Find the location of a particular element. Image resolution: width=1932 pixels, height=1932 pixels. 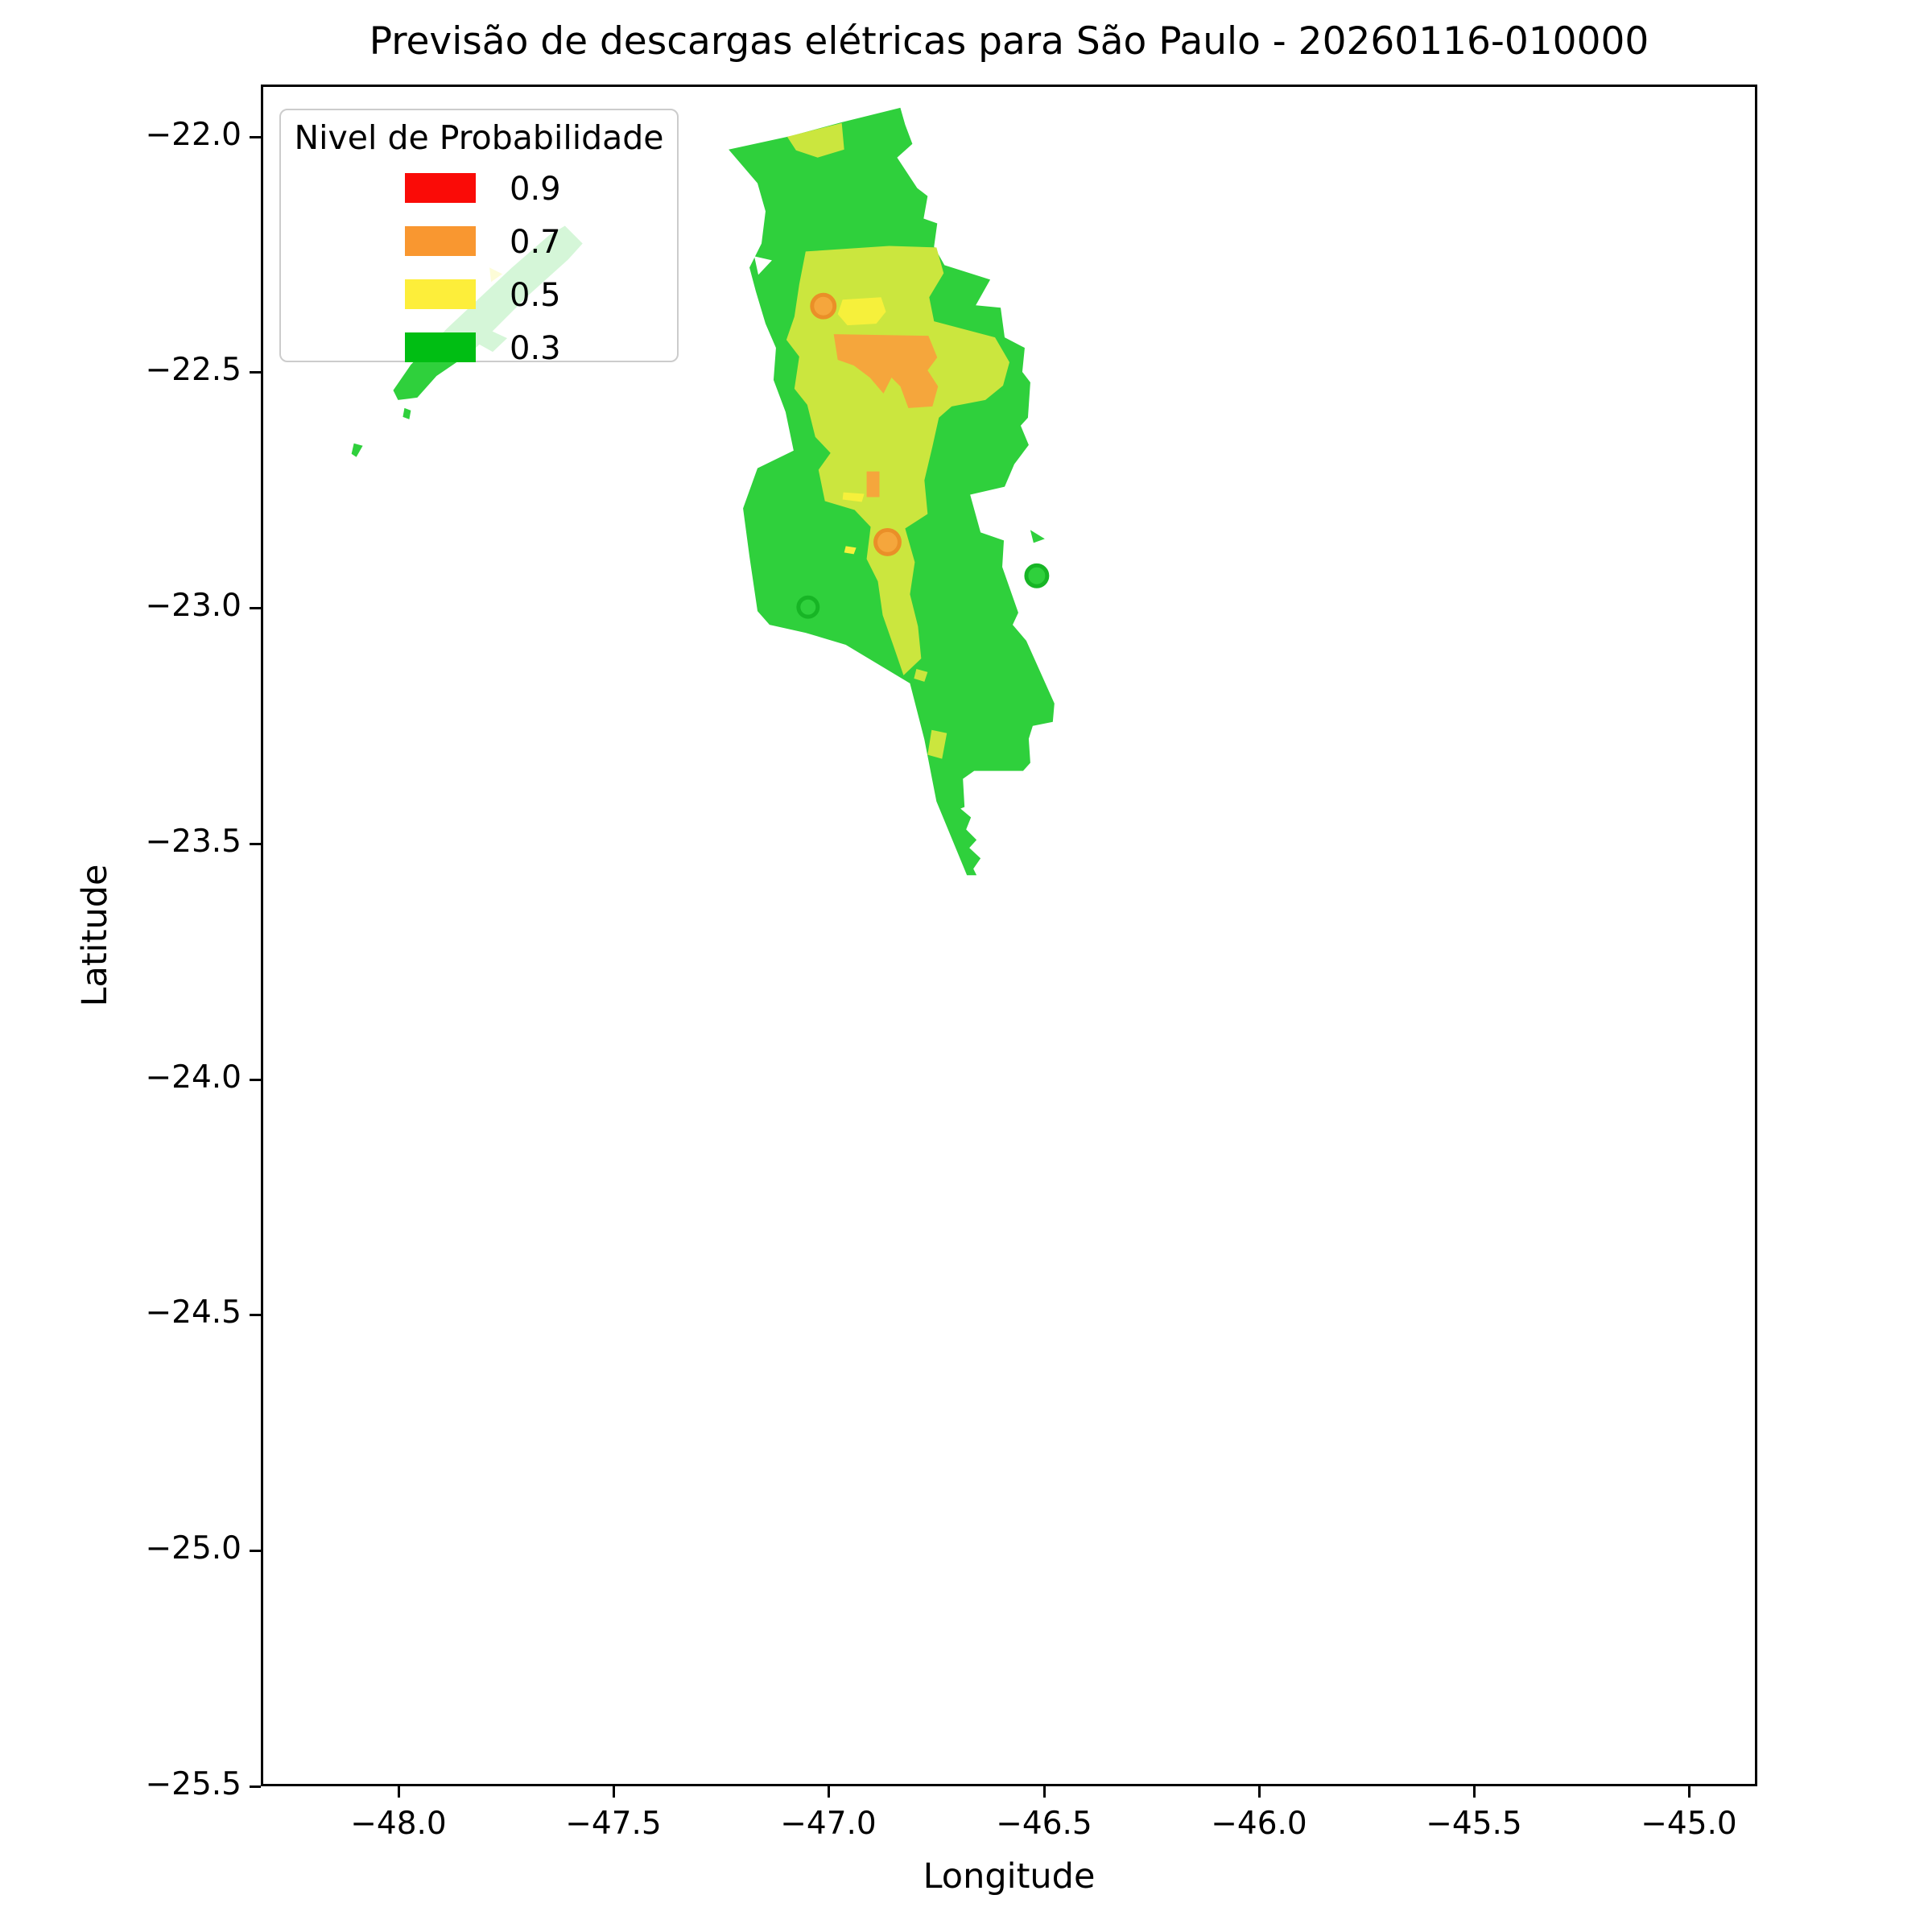

legend-box: Nivel de Probabilidade 0.9 0.7 0.5 0.3 is located at coordinates (479, 238).